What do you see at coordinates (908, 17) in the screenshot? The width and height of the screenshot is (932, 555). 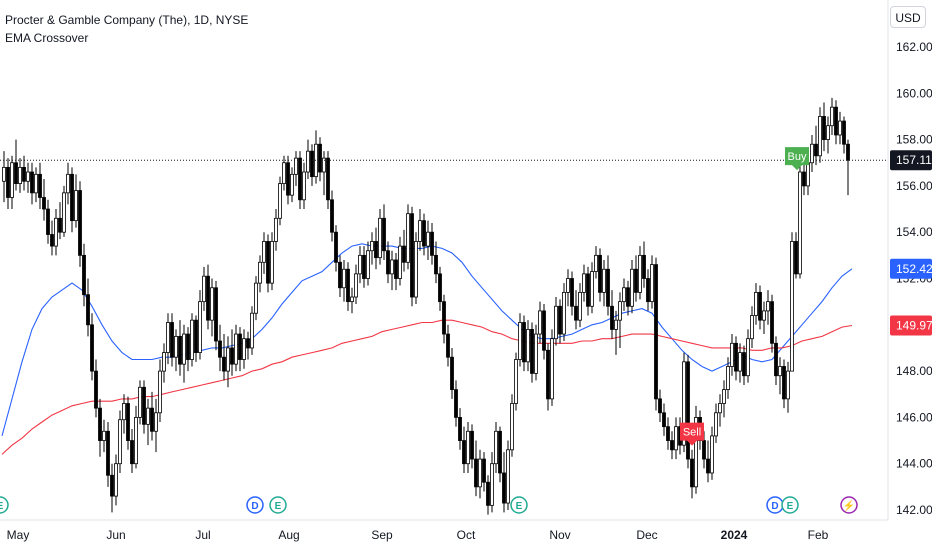 I see `currency-button: USD` at bounding box center [908, 17].